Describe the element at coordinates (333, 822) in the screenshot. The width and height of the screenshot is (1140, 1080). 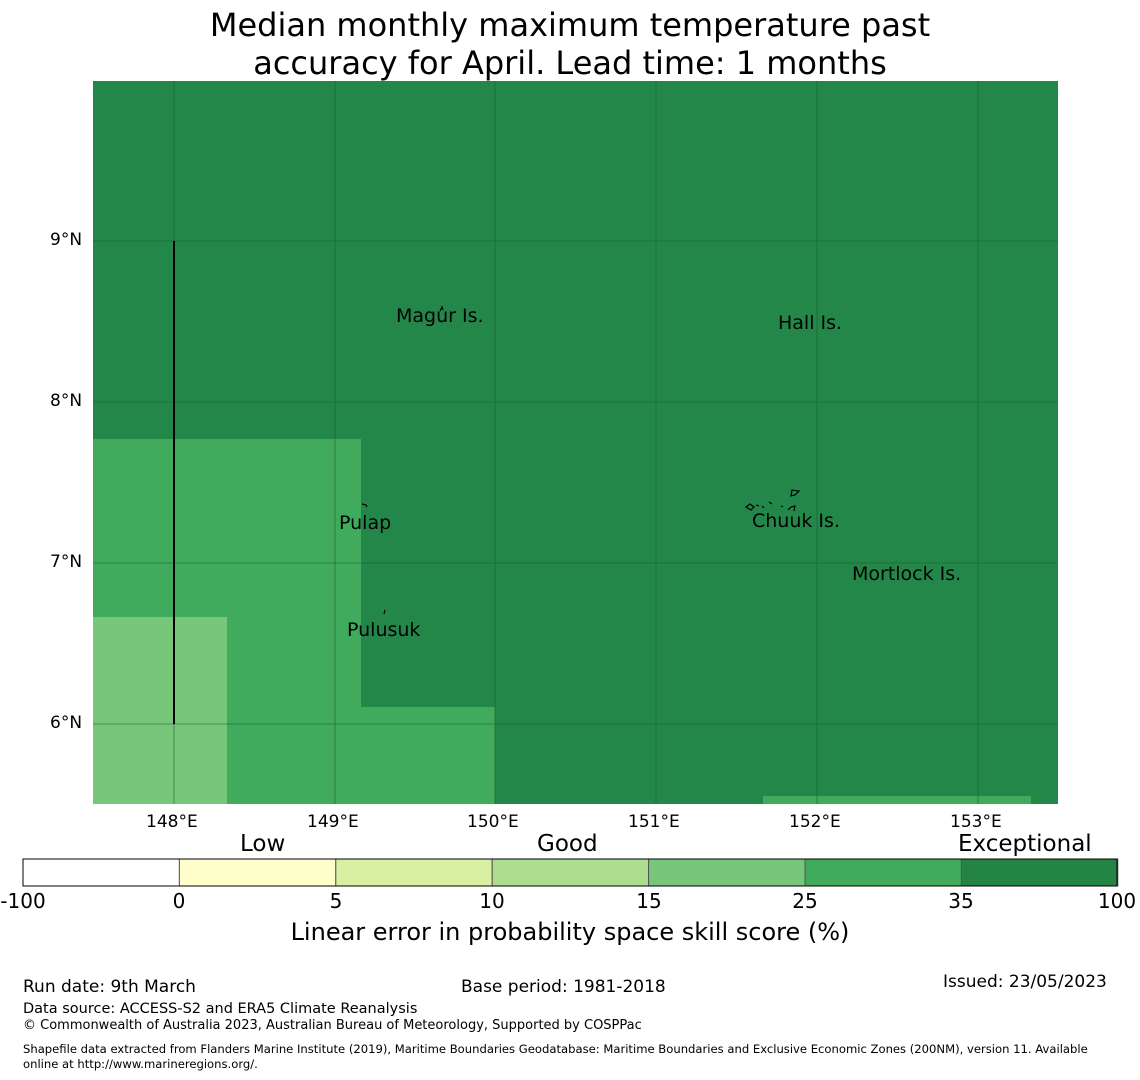
I see `lon-tick-149e: 149°E` at that location.